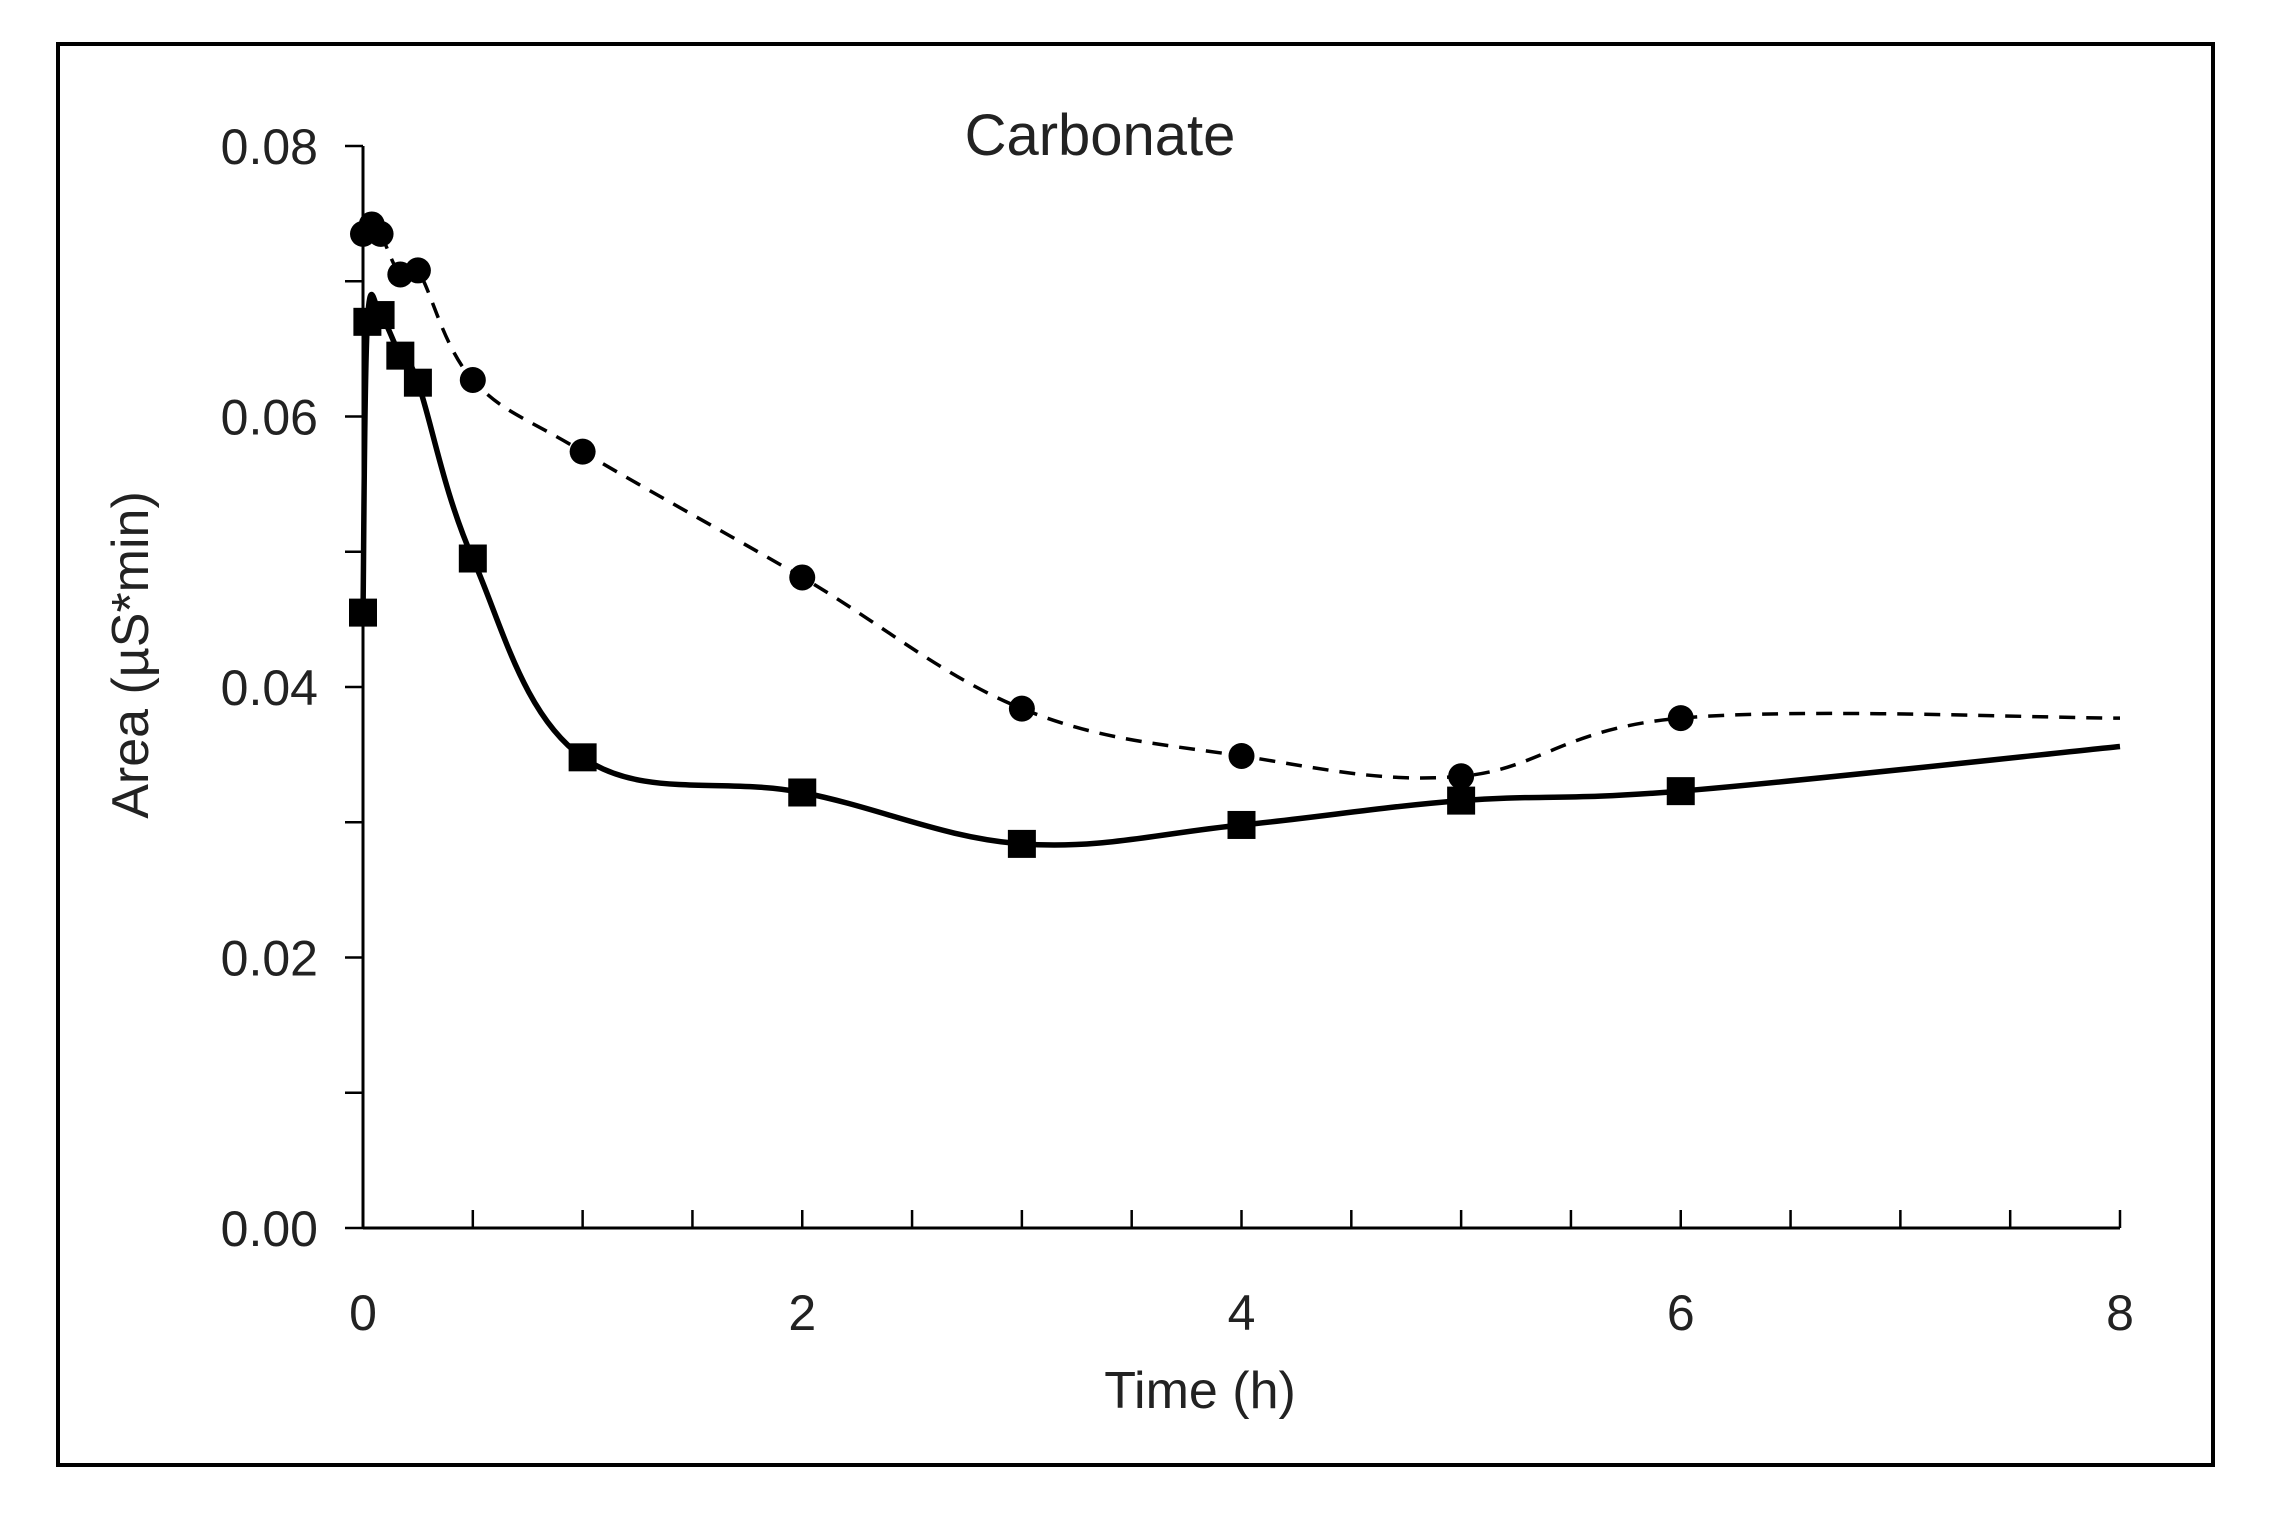  Describe the element at coordinates (2120, 1313) in the screenshot. I see `x-tick-label: 8` at that location.